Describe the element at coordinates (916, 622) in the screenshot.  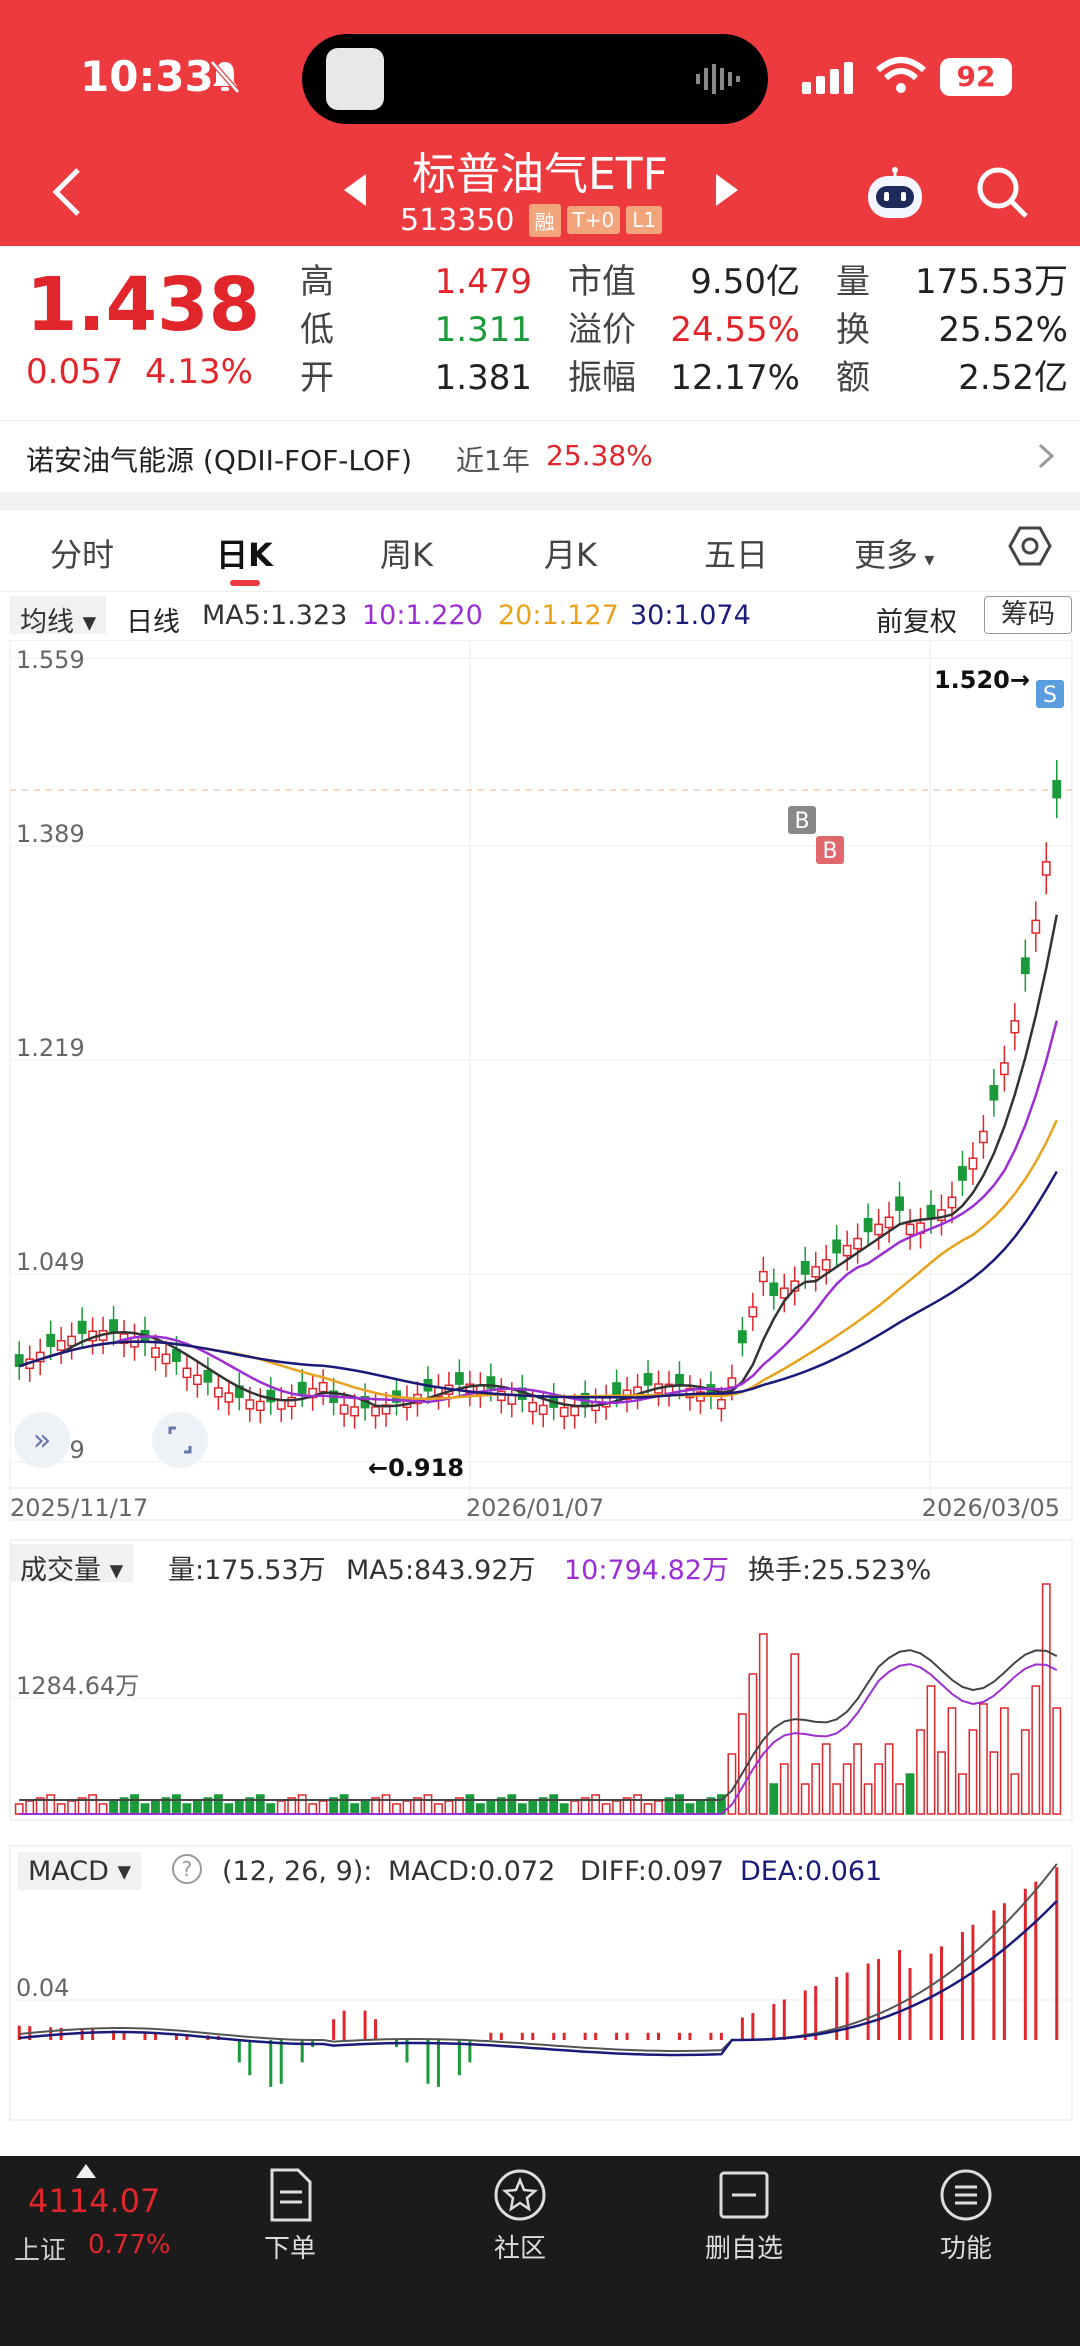
I see `adjust-mode: 前复权` at that location.